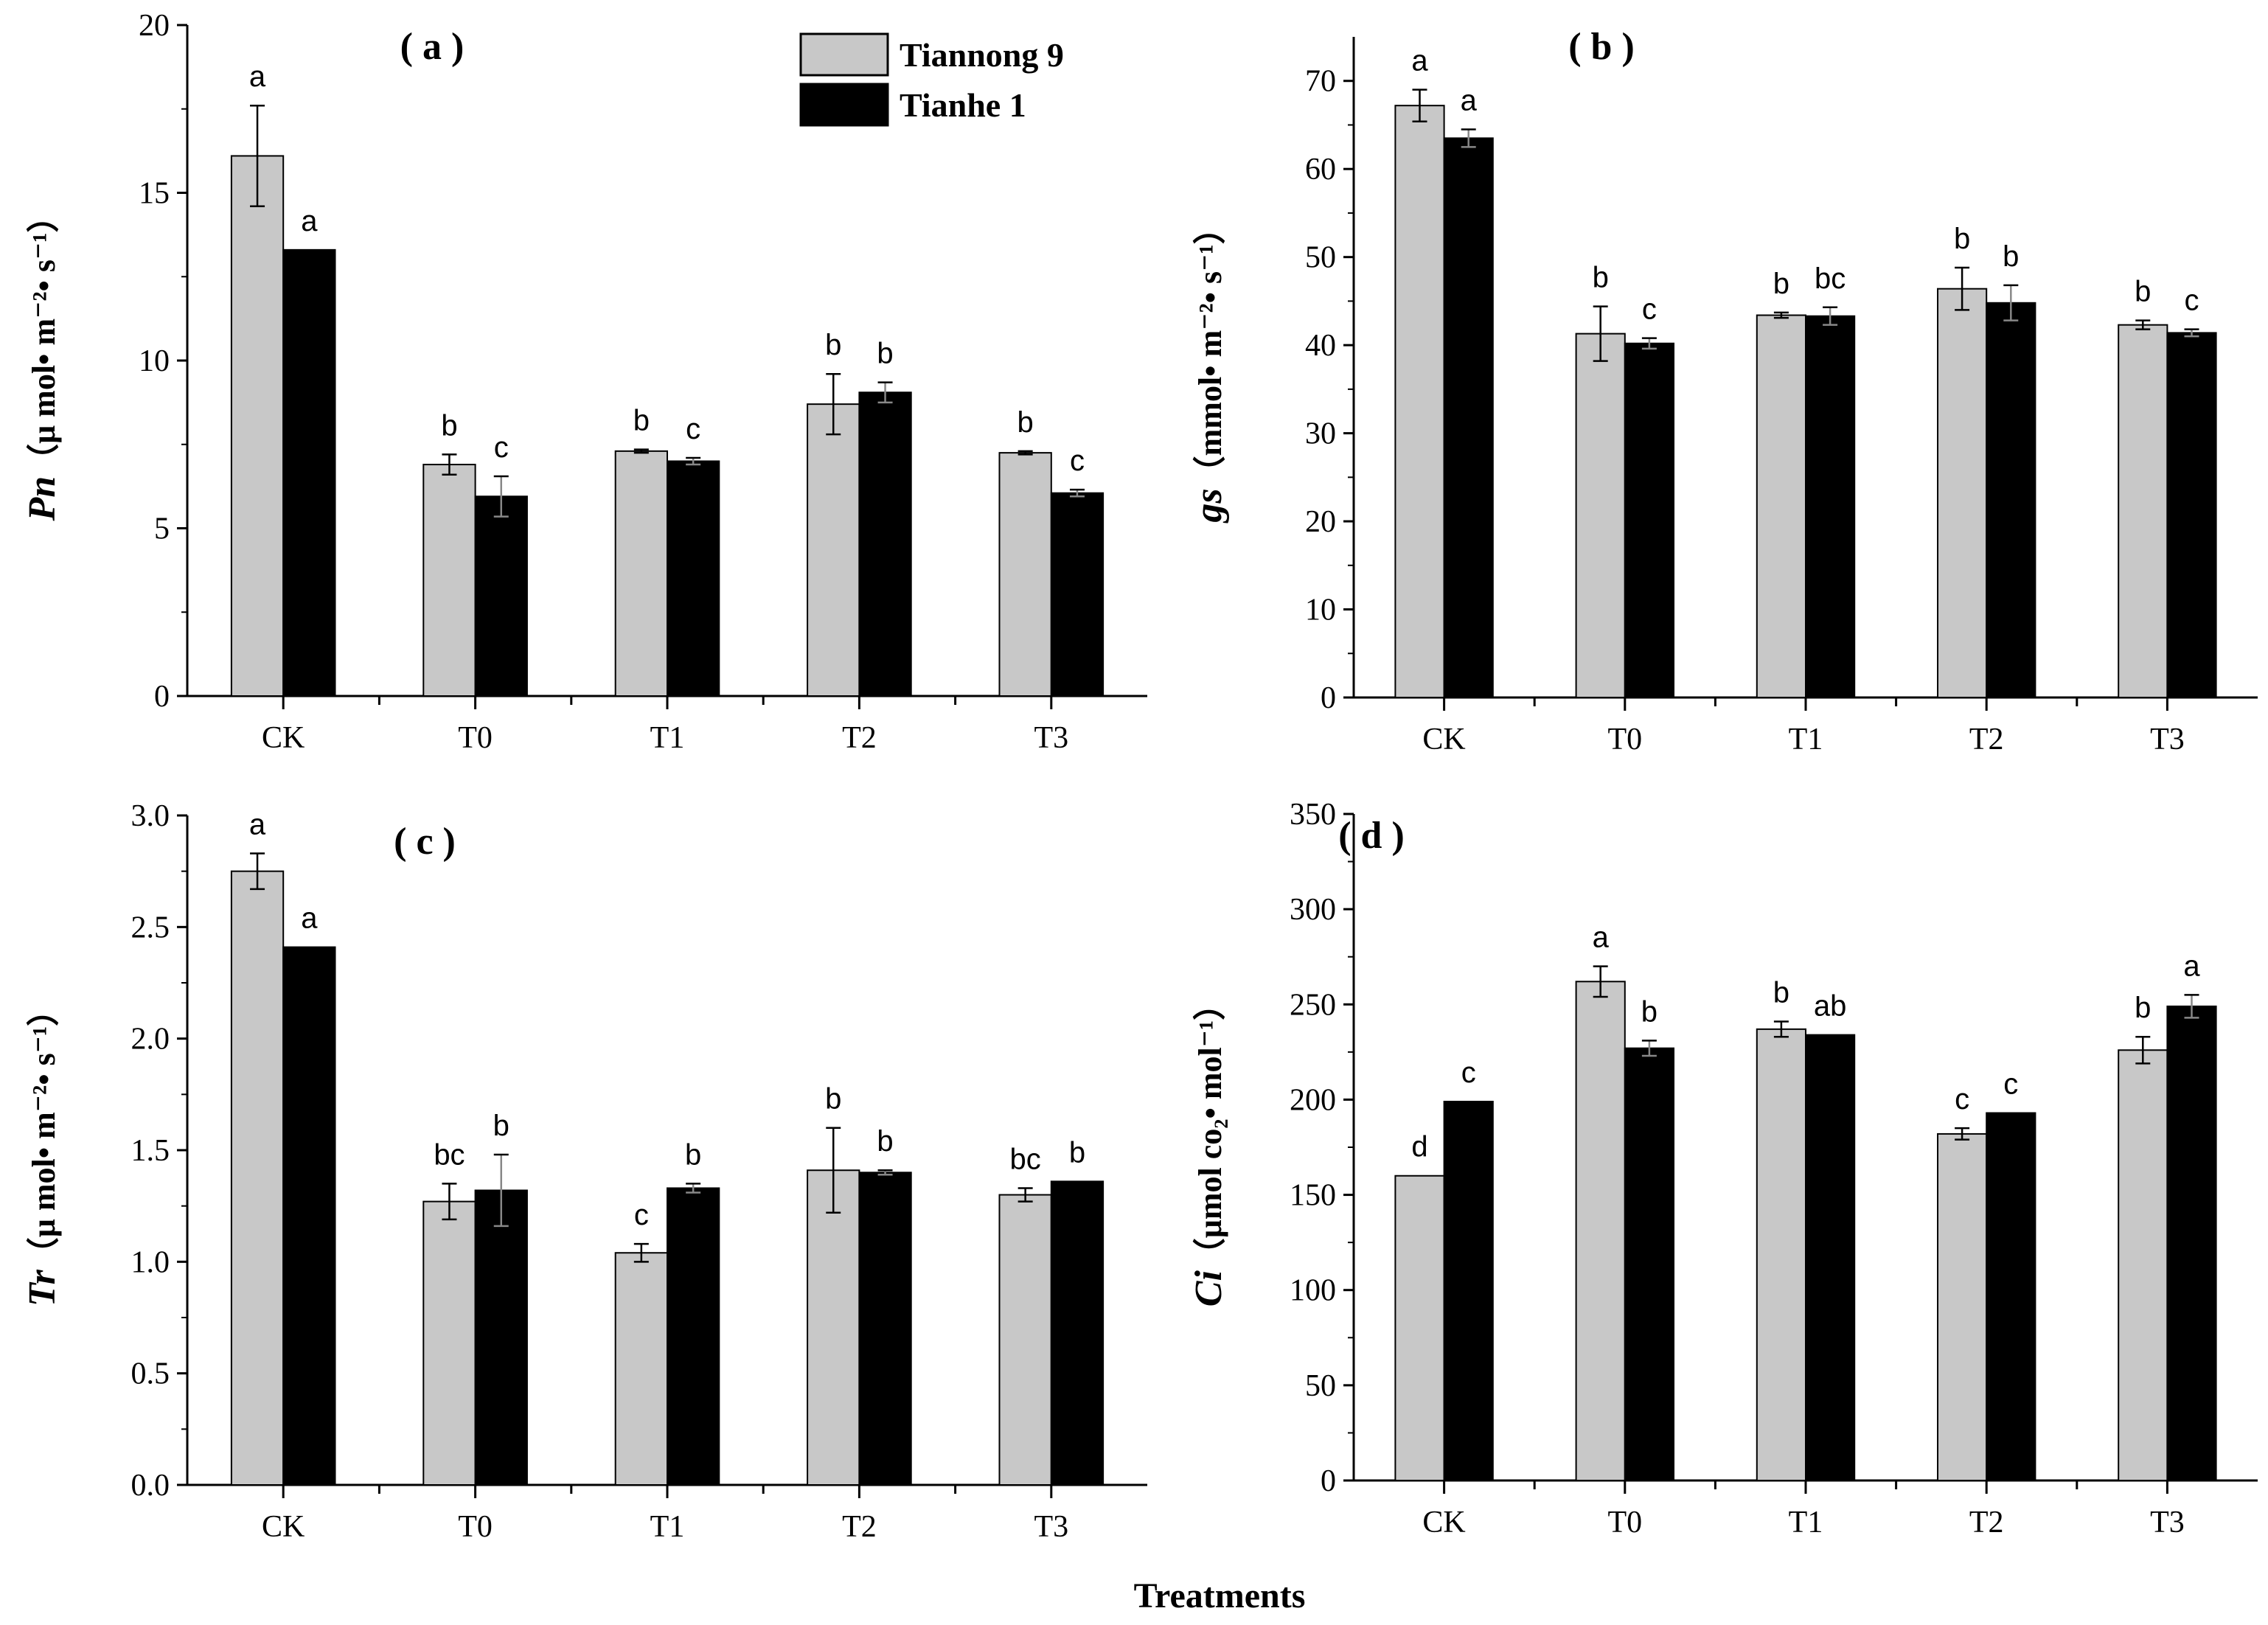 The width and height of the screenshot is (2268, 1625). I want to click on y-axis-label: Pn（μ mol• m⁻²• s⁻¹）, so click(42, 361).